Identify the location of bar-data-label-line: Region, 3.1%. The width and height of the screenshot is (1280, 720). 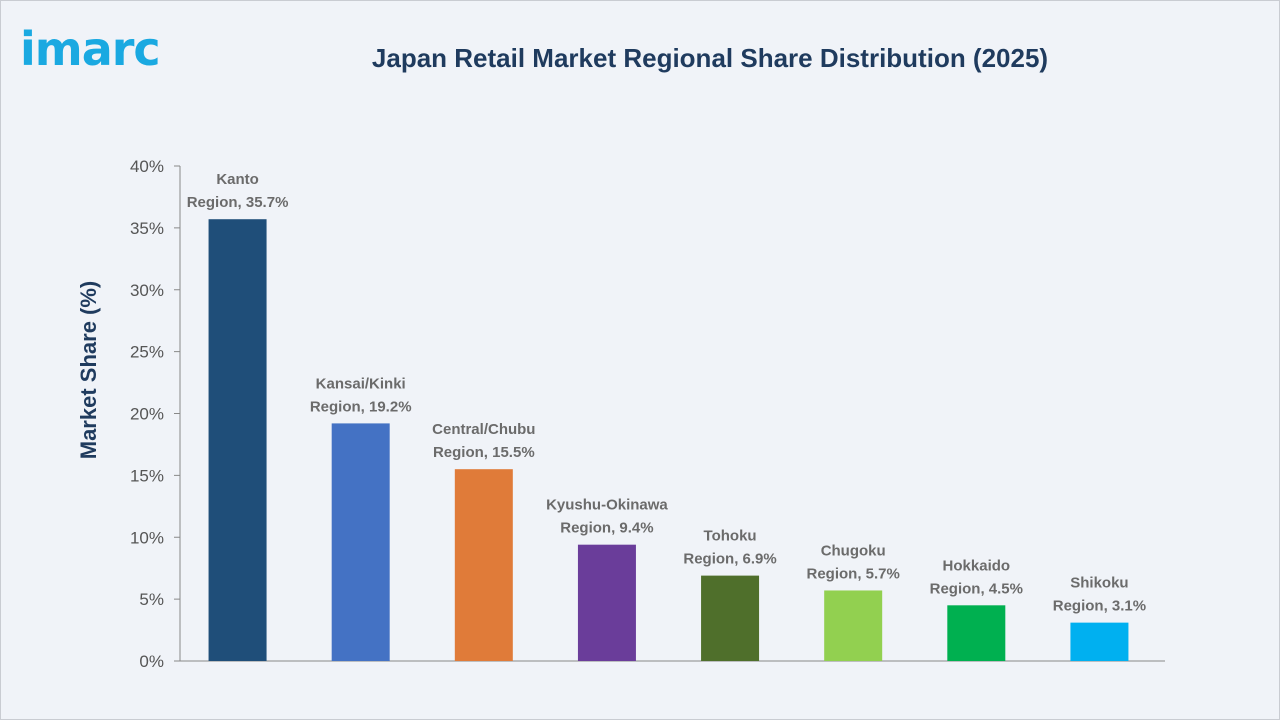
(1099, 606).